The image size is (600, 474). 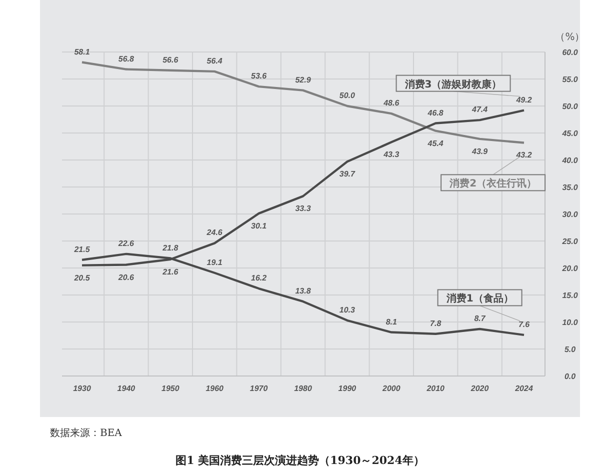 I want to click on y-tick-label: 15.0, so click(x=570, y=295).